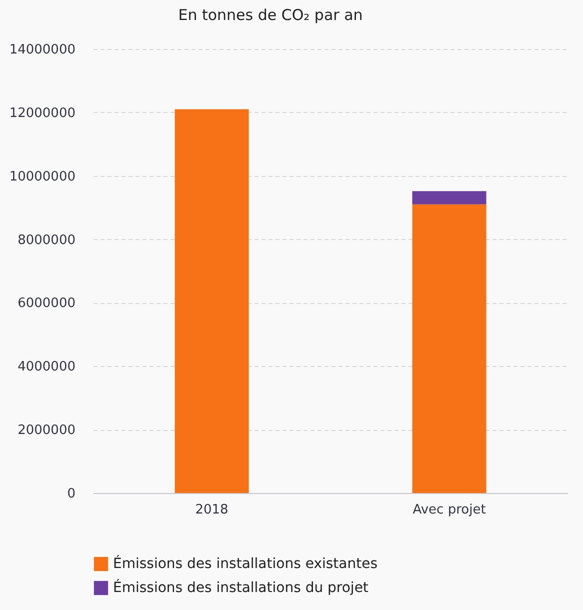 The image size is (583, 610). Describe the element at coordinates (42, 50) in the screenshot. I see `y-tick-label: 14000000` at that location.